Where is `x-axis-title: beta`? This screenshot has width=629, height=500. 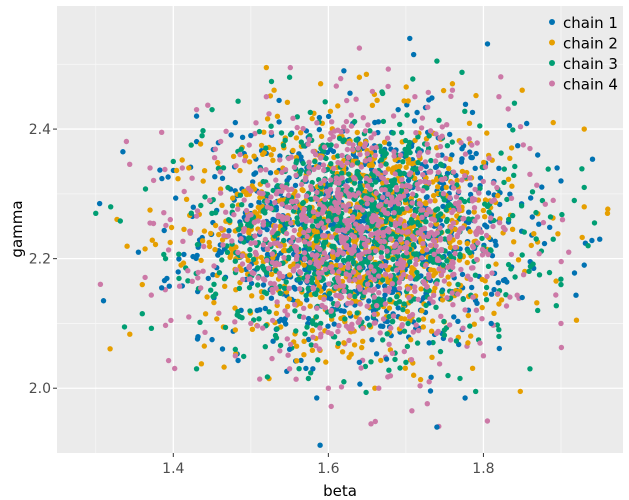 x-axis-title: beta is located at coordinates (340, 491).